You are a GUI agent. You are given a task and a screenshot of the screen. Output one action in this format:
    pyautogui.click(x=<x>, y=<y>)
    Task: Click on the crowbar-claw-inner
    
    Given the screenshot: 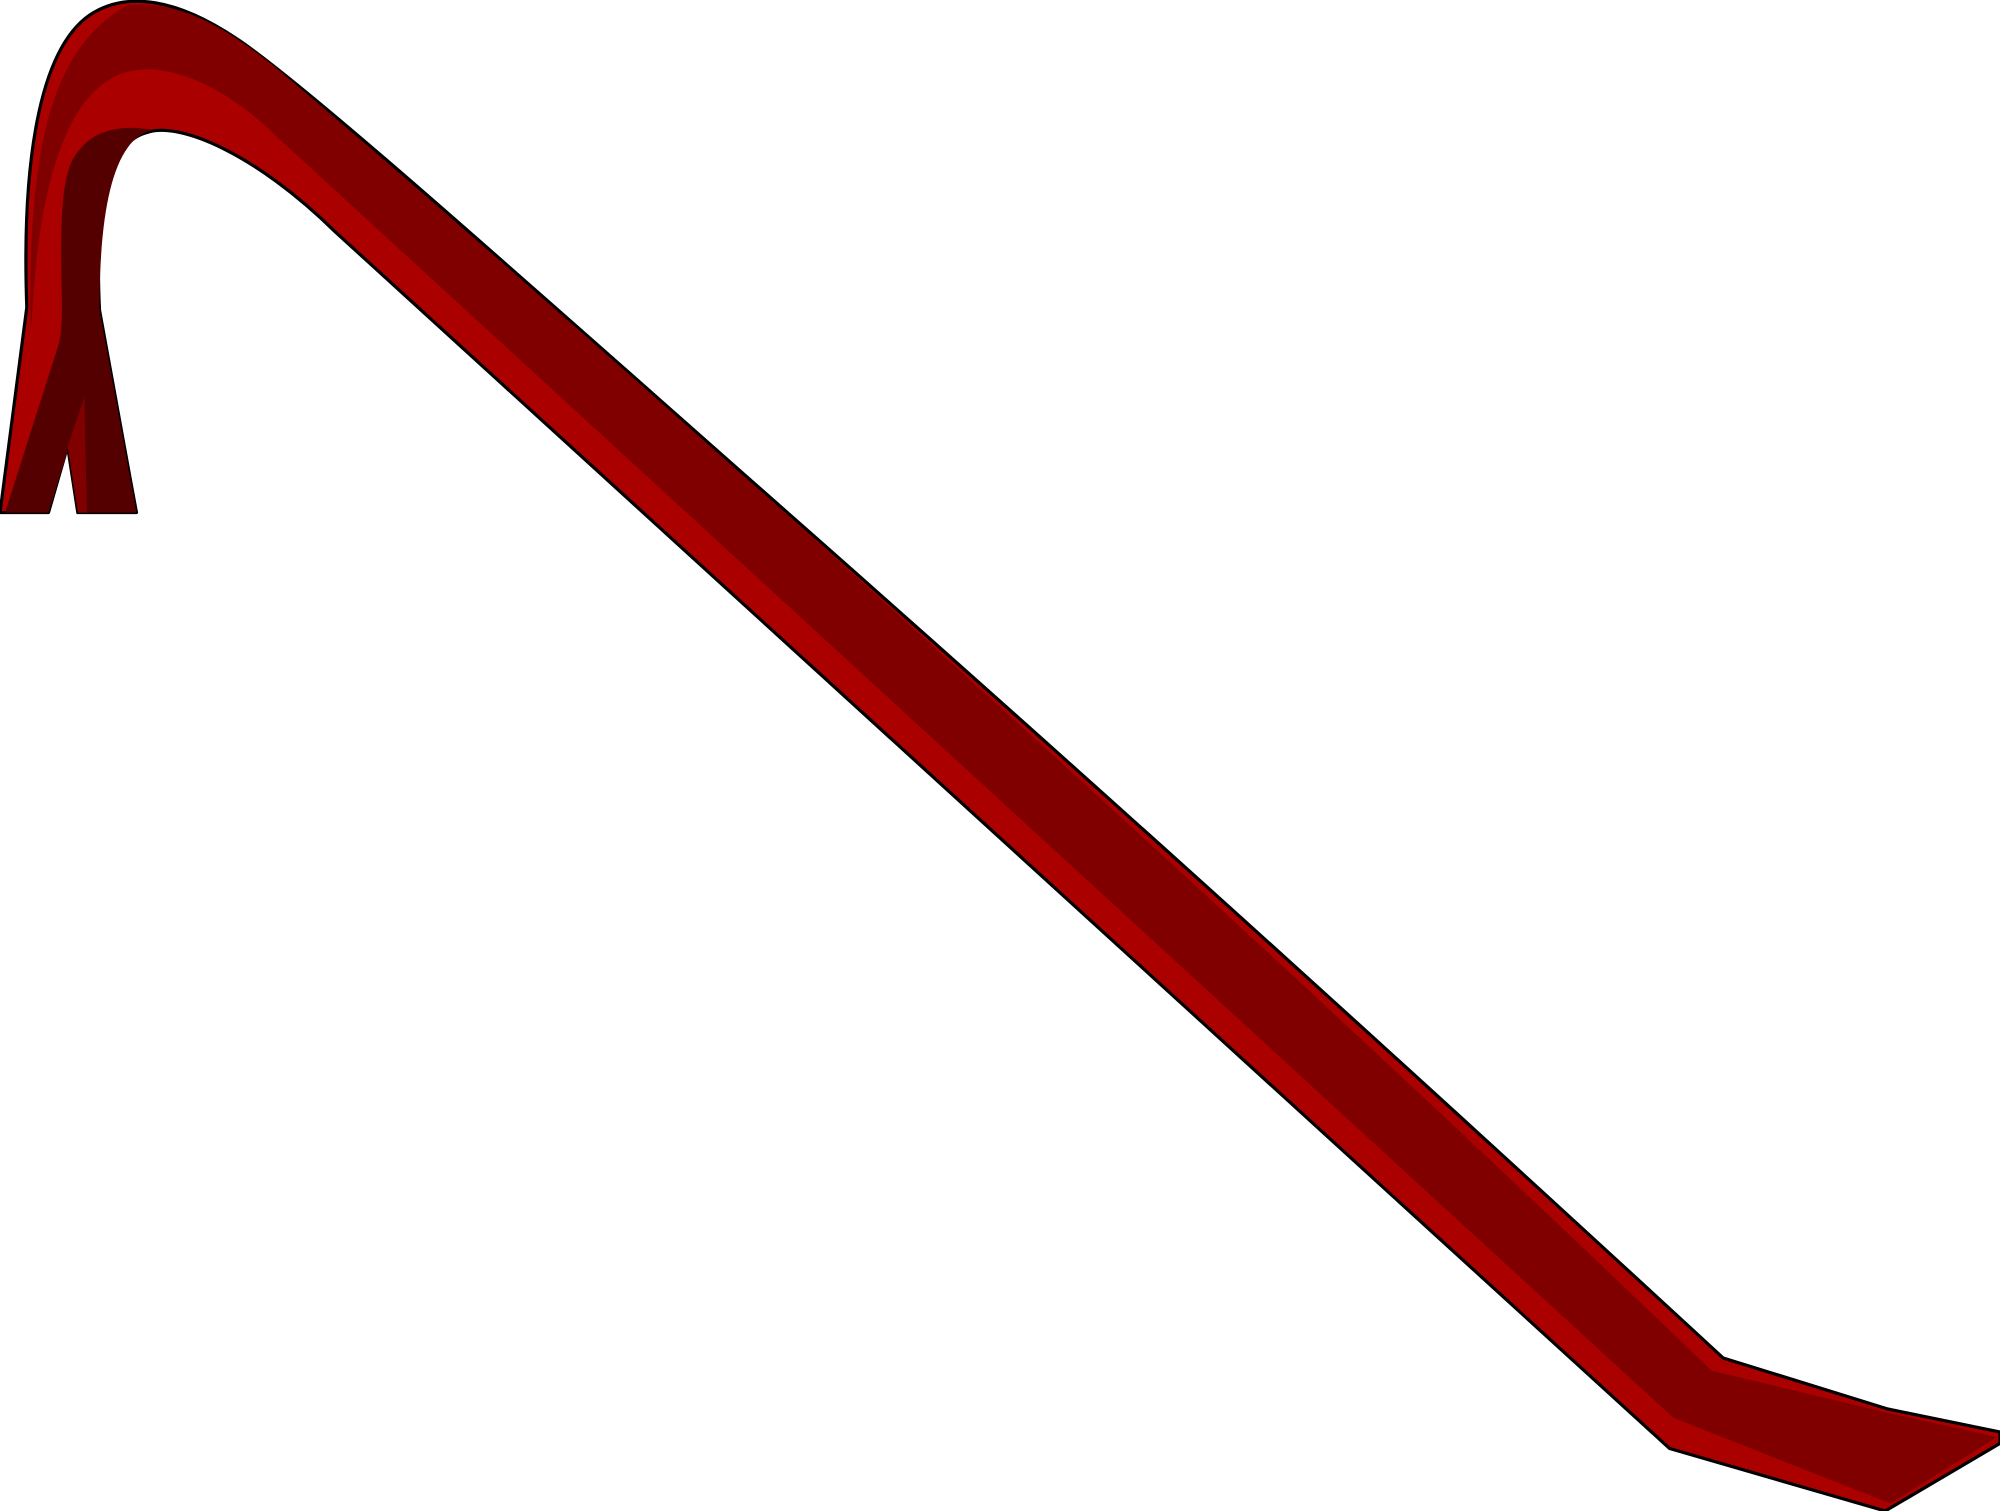 What is the action you would take?
    pyautogui.click(x=77, y=455)
    